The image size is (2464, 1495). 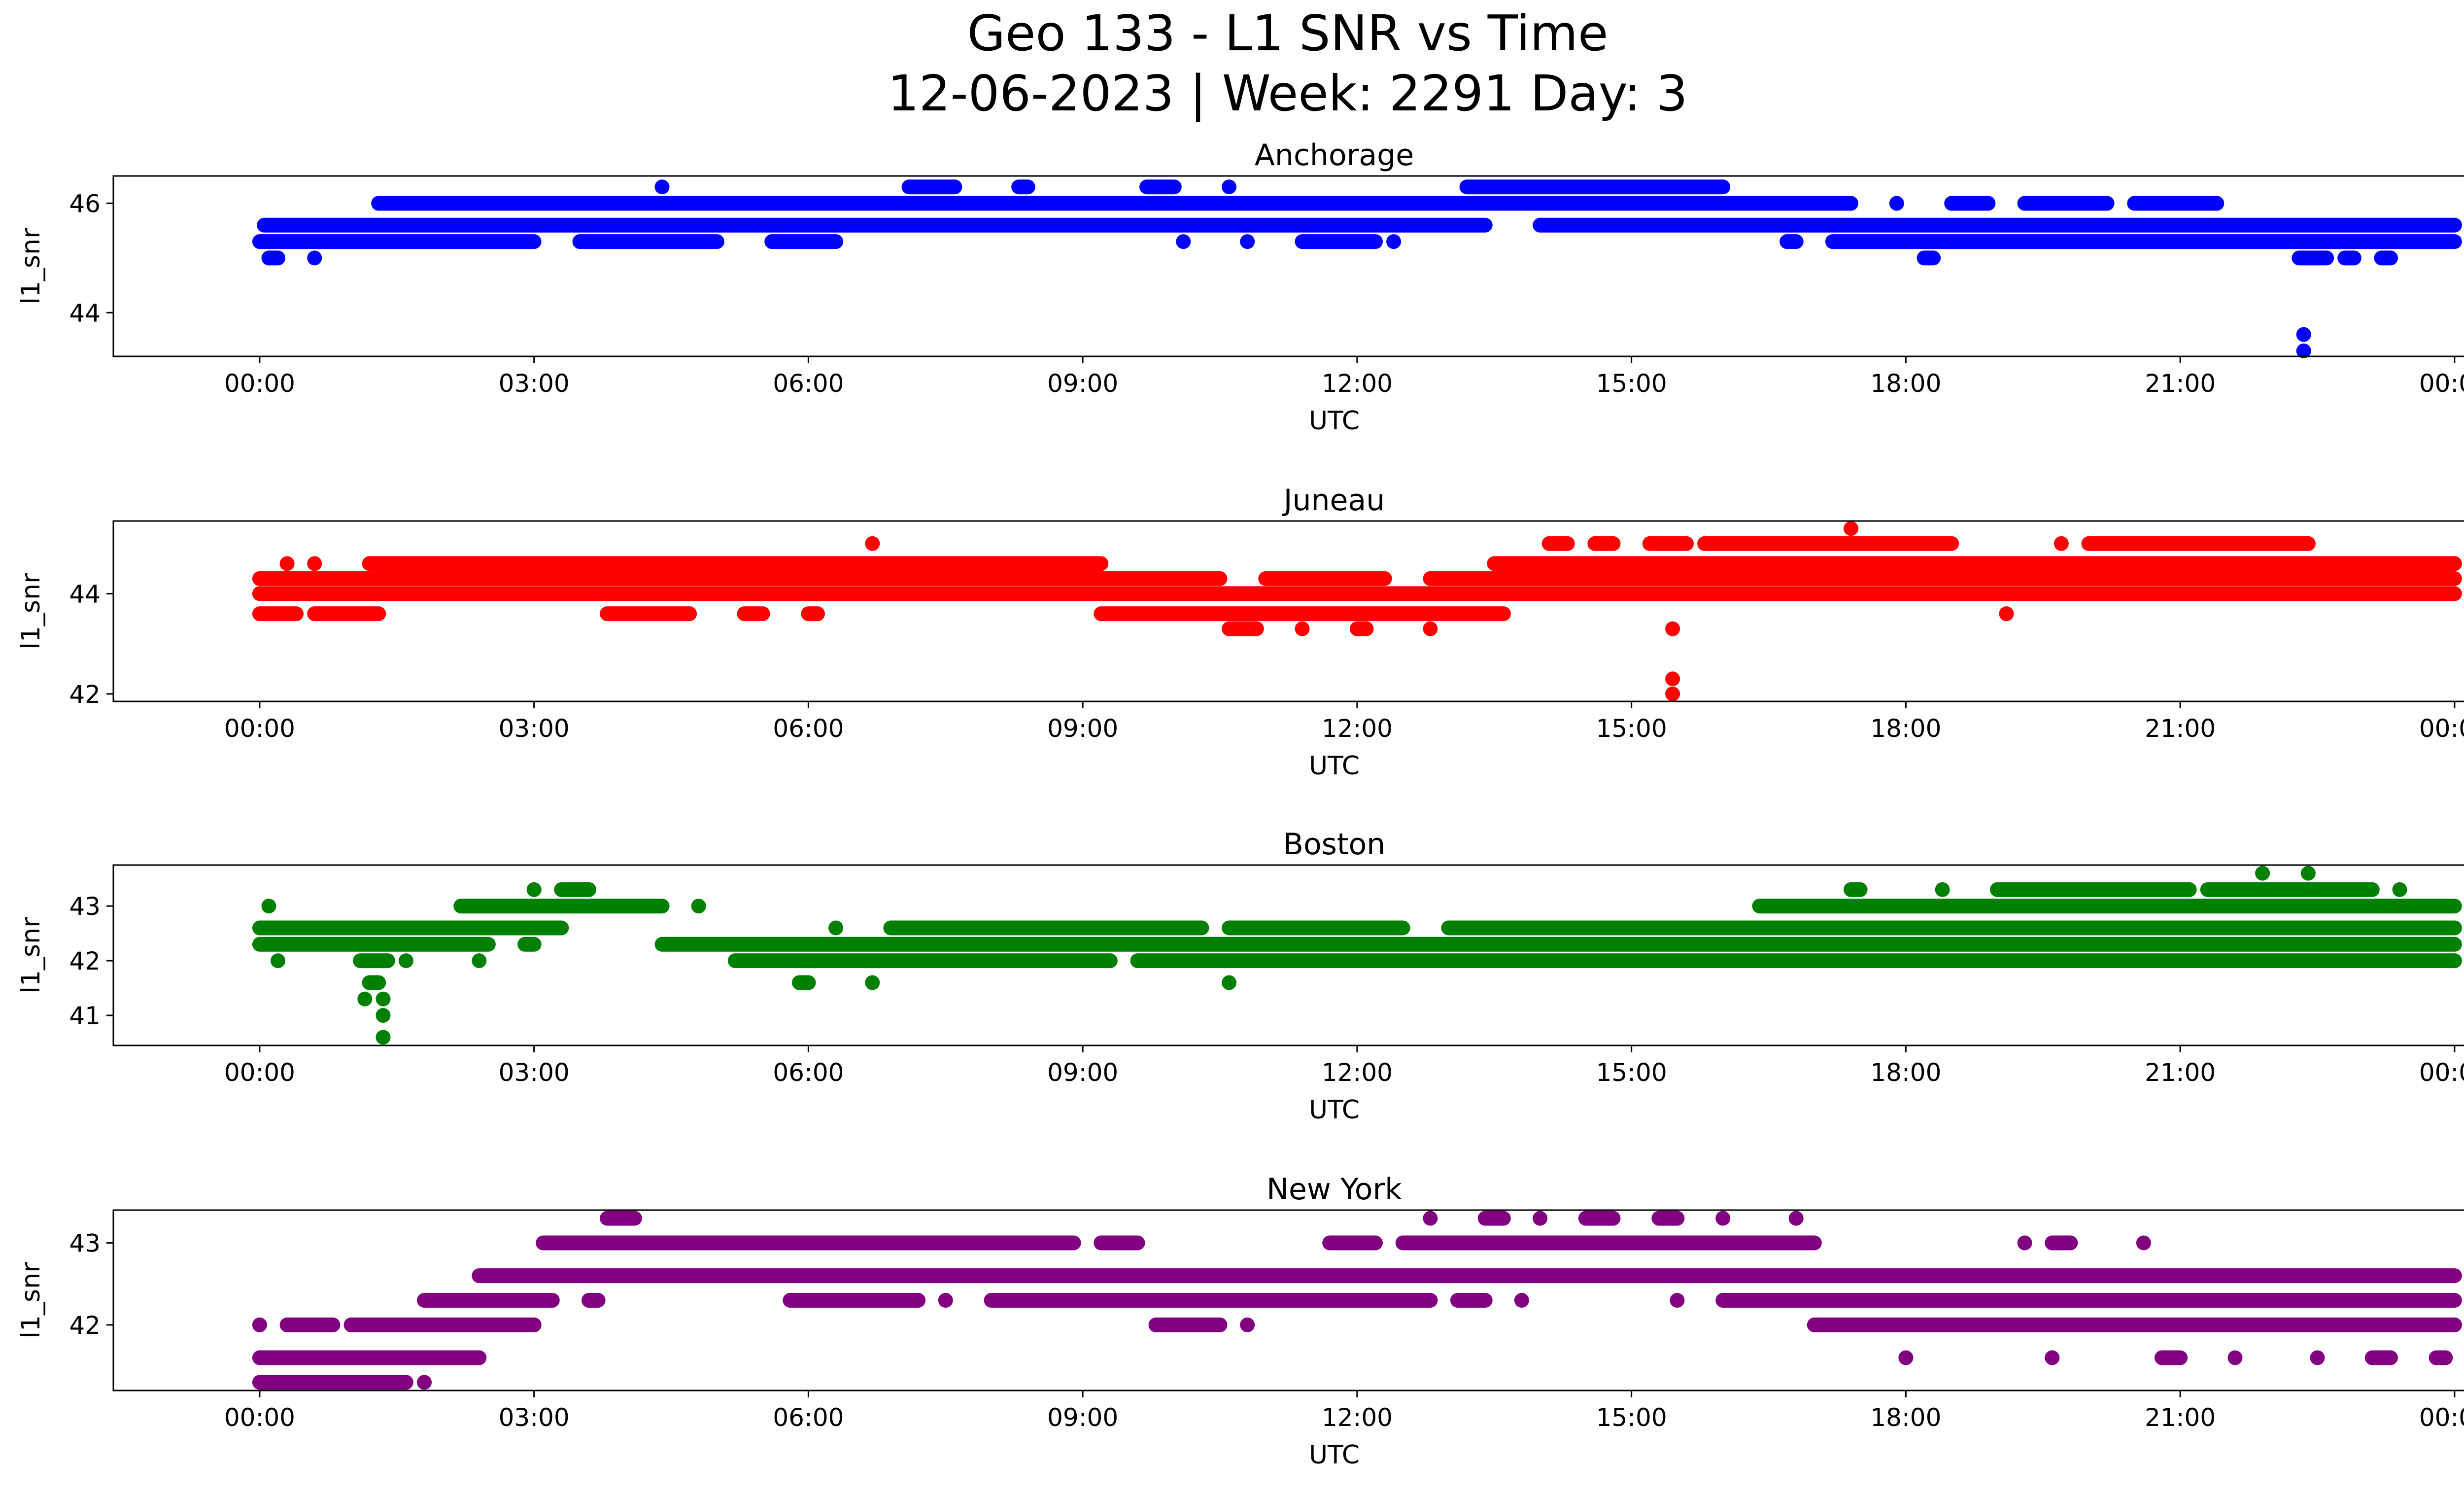 I want to click on chart-title-line-1: Geo 133 - L1 SNR vs Time, so click(x=1287, y=33).